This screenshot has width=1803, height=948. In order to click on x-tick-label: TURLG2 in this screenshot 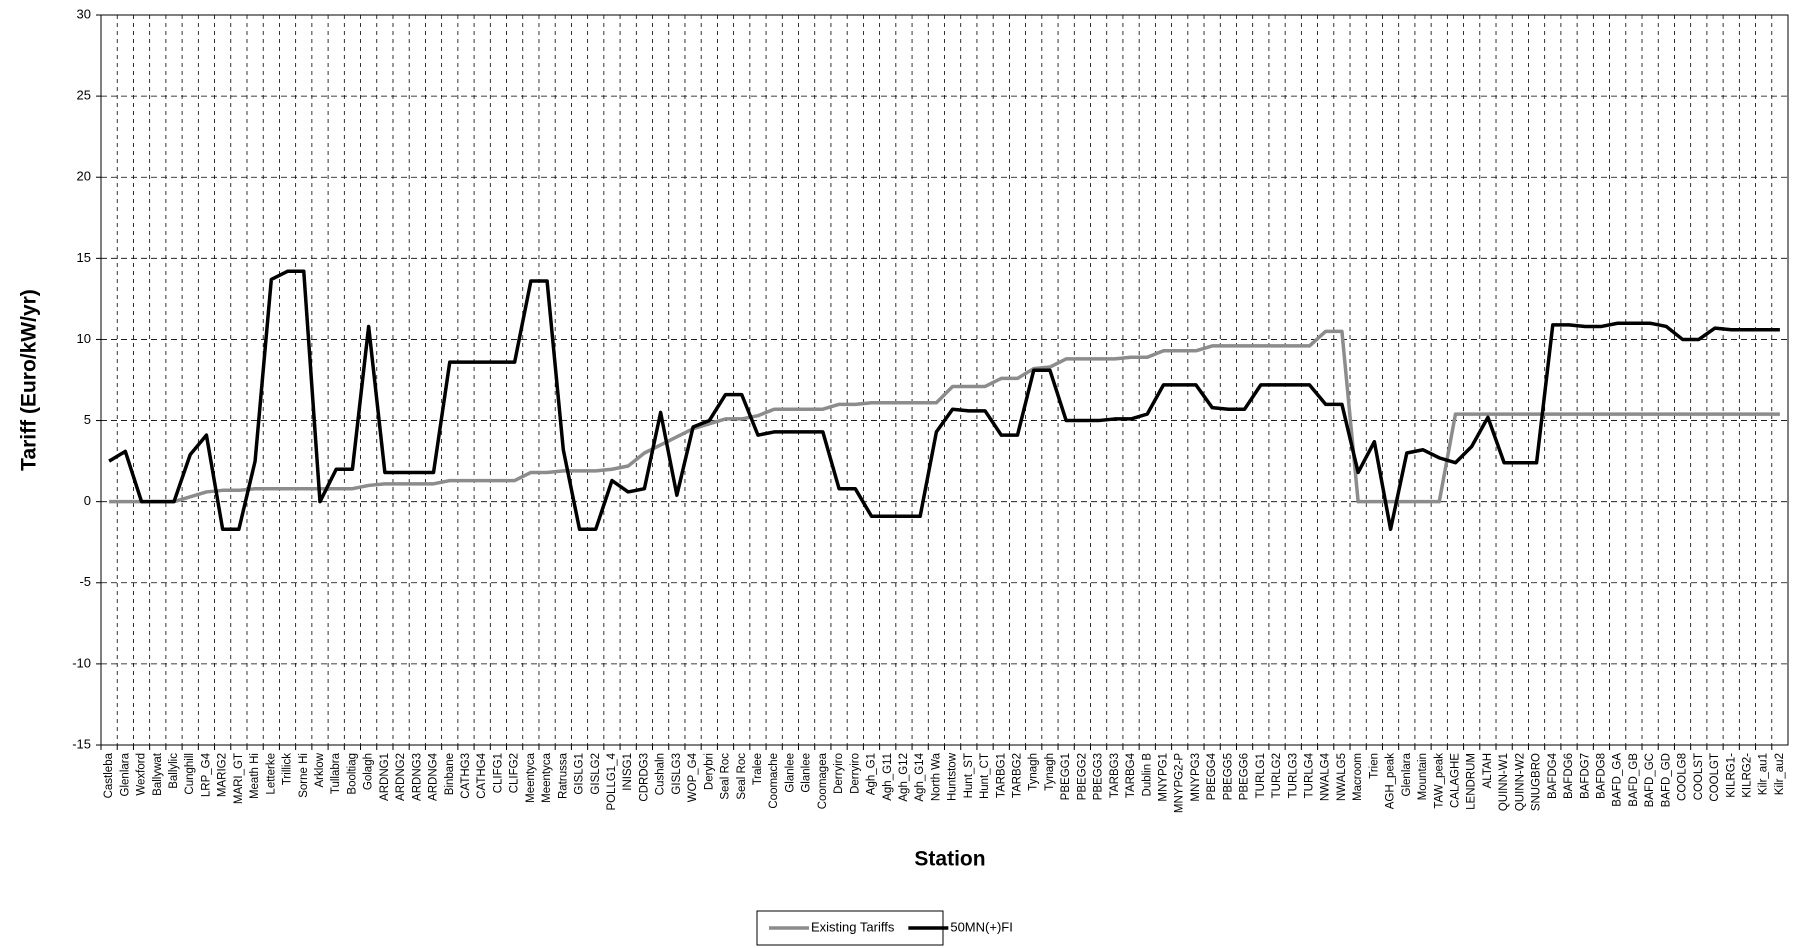, I will do `click(1277, 775)`.